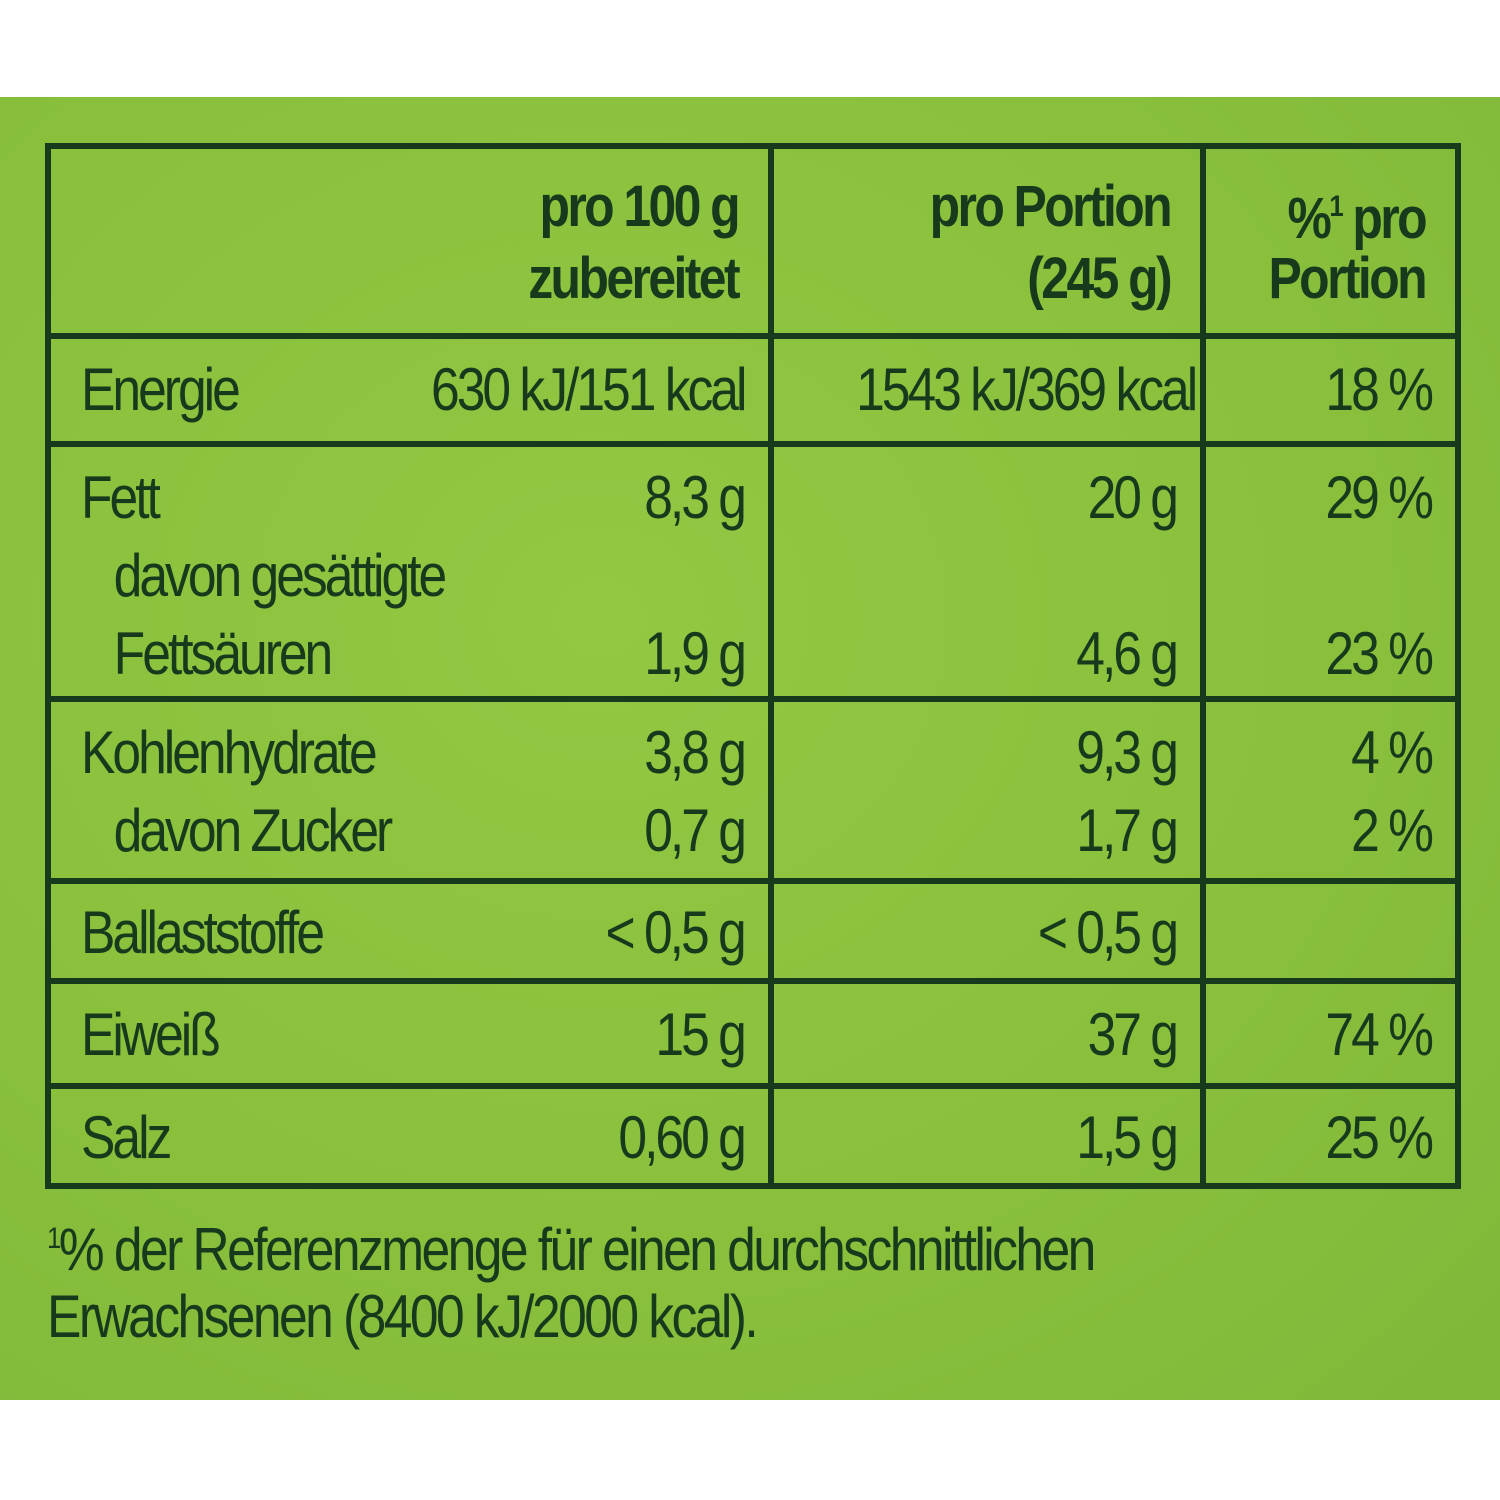 The width and height of the screenshot is (1500, 1500). What do you see at coordinates (695, 497) in the screenshot?
I see `value-per-100g: 8,3 g` at bounding box center [695, 497].